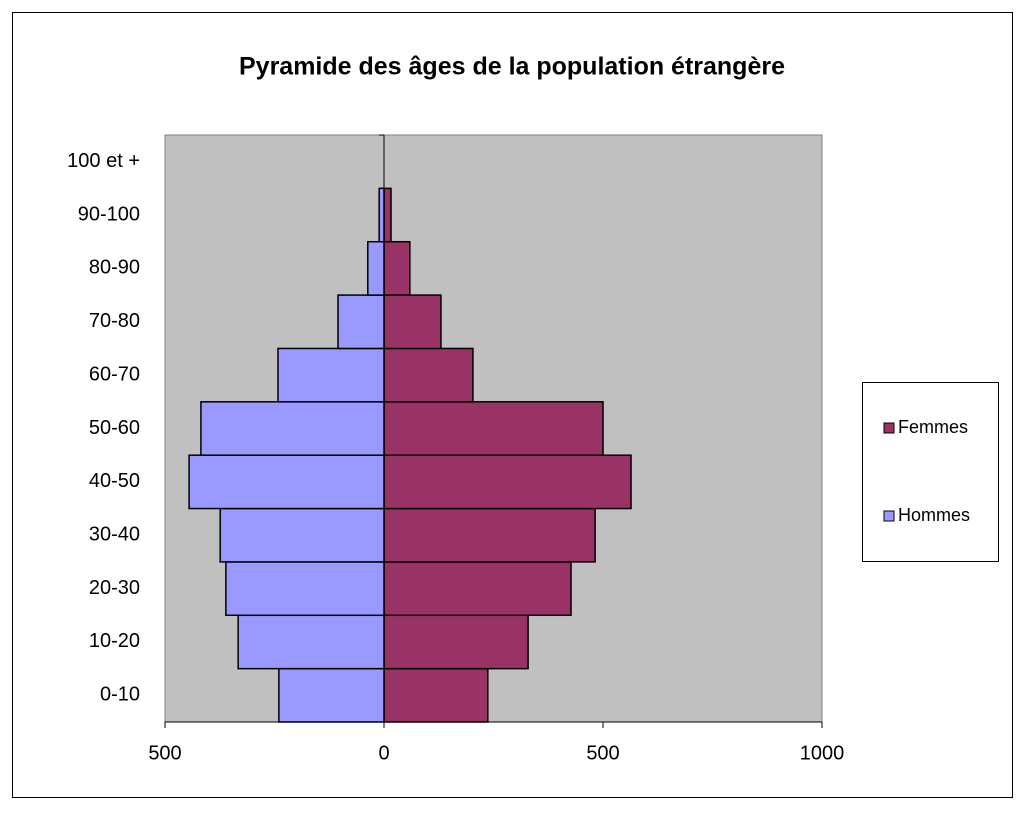 The width and height of the screenshot is (1025, 815). What do you see at coordinates (114, 588) in the screenshot?
I see `y-tick-label: 20-30` at bounding box center [114, 588].